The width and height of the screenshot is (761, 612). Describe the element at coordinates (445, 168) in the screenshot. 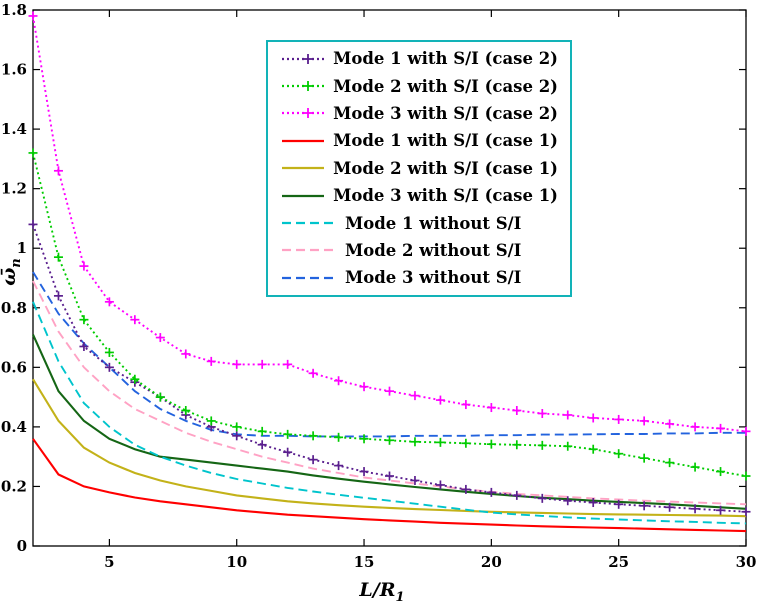

I see `legend-label: Mode 2 with S/I (case 1)` at that location.